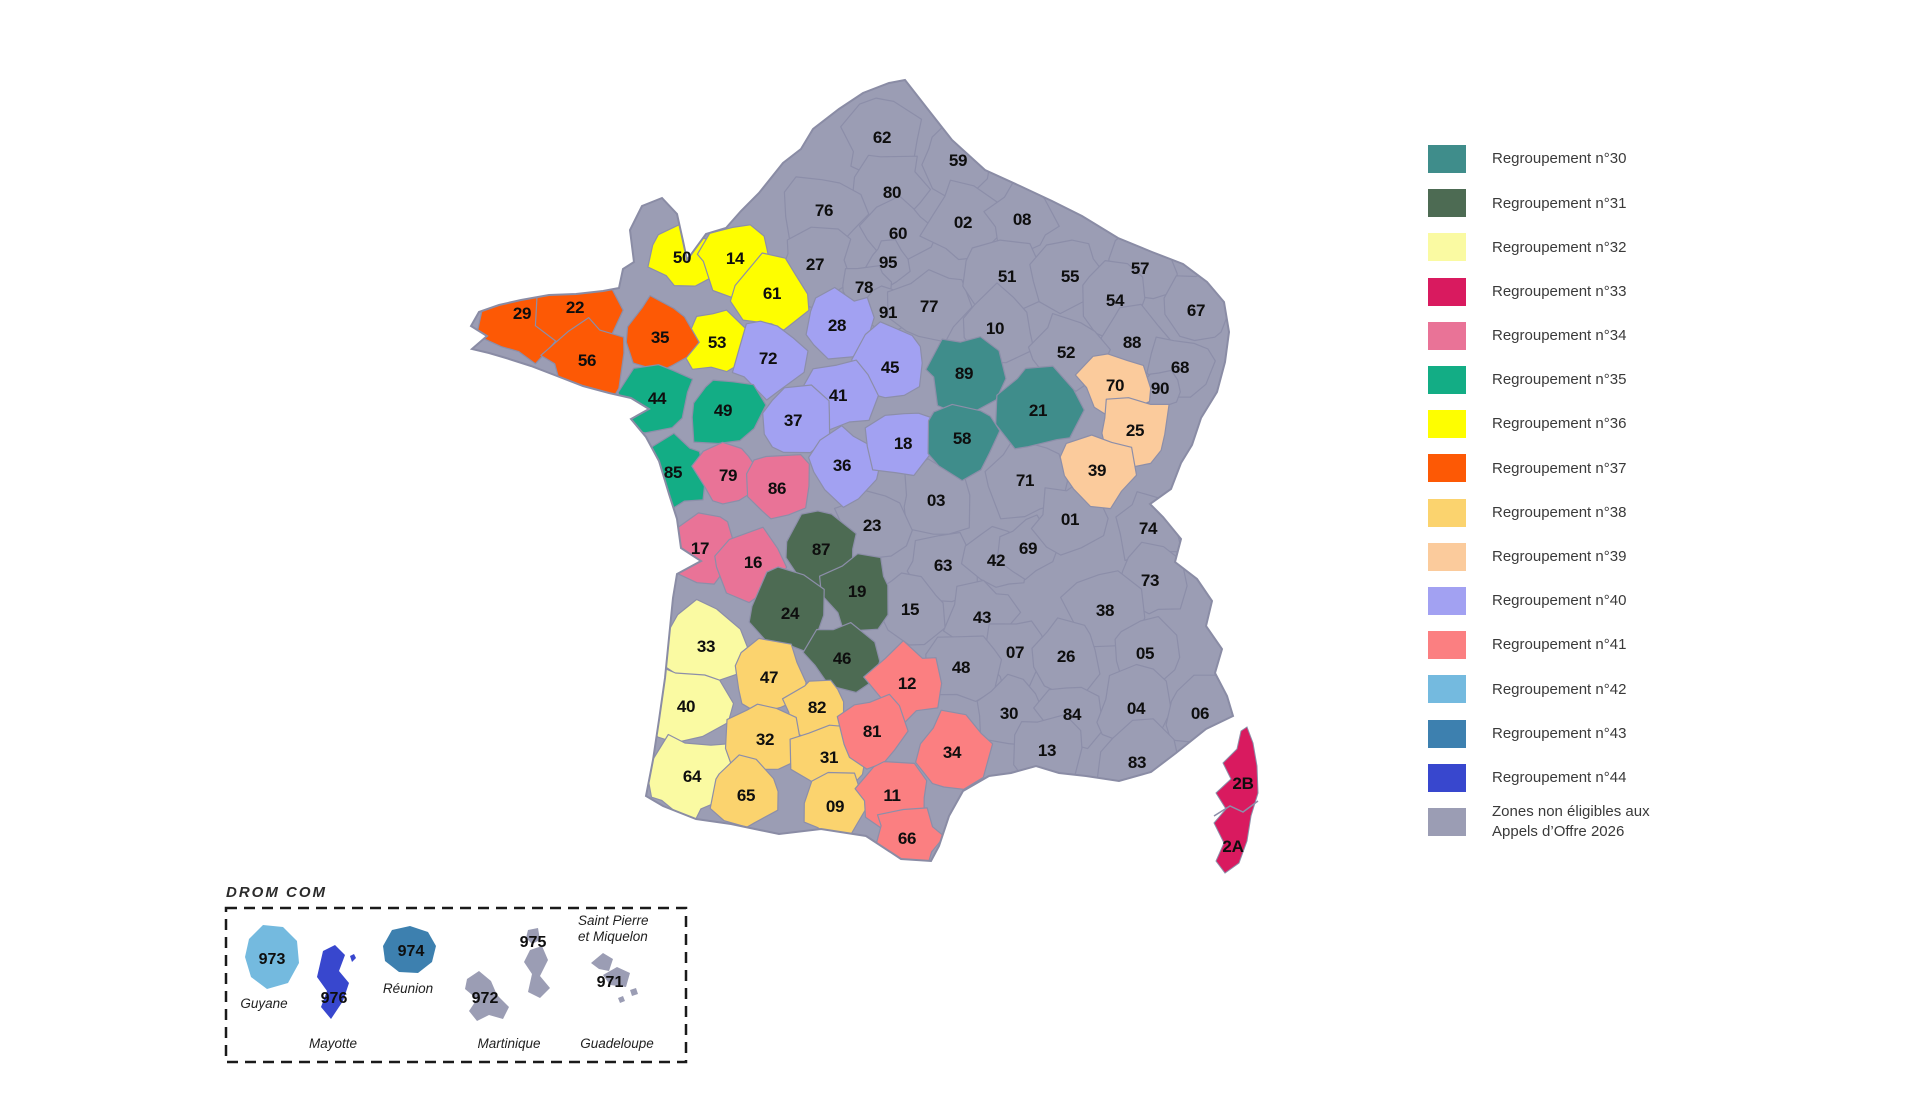  I want to click on dept-label-80: 80, so click(892, 192).